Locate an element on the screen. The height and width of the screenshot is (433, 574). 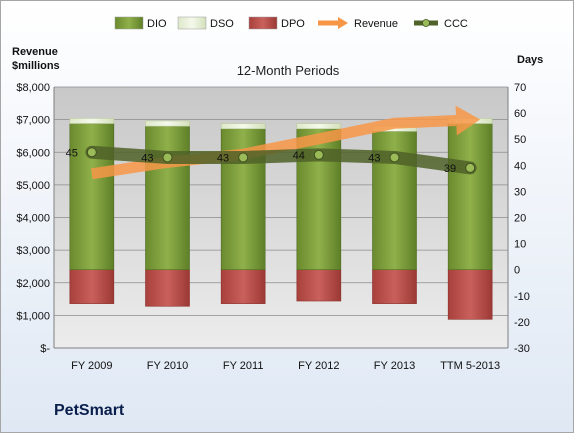
y-right-tick-label: 10 is located at coordinates (520, 245).